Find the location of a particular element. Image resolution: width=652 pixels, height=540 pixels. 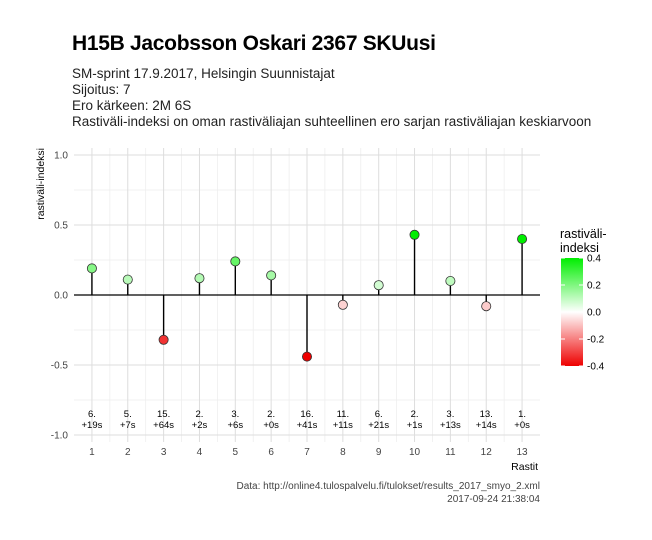

x-tick-label: 7 is located at coordinates (307, 452).